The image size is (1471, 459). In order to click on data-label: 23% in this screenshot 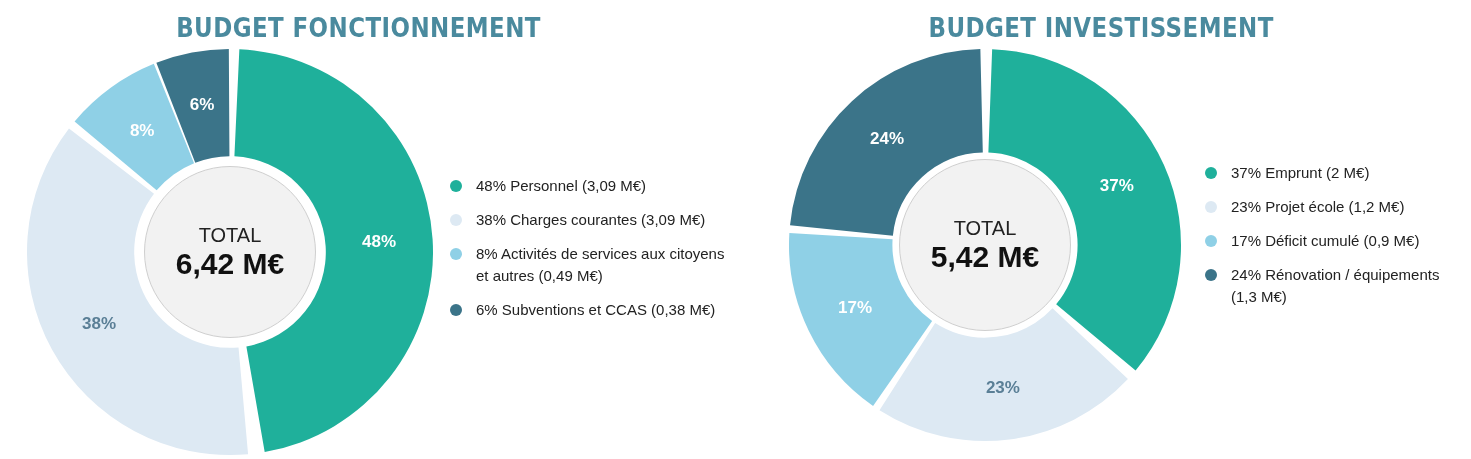, I will do `click(1002, 387)`.